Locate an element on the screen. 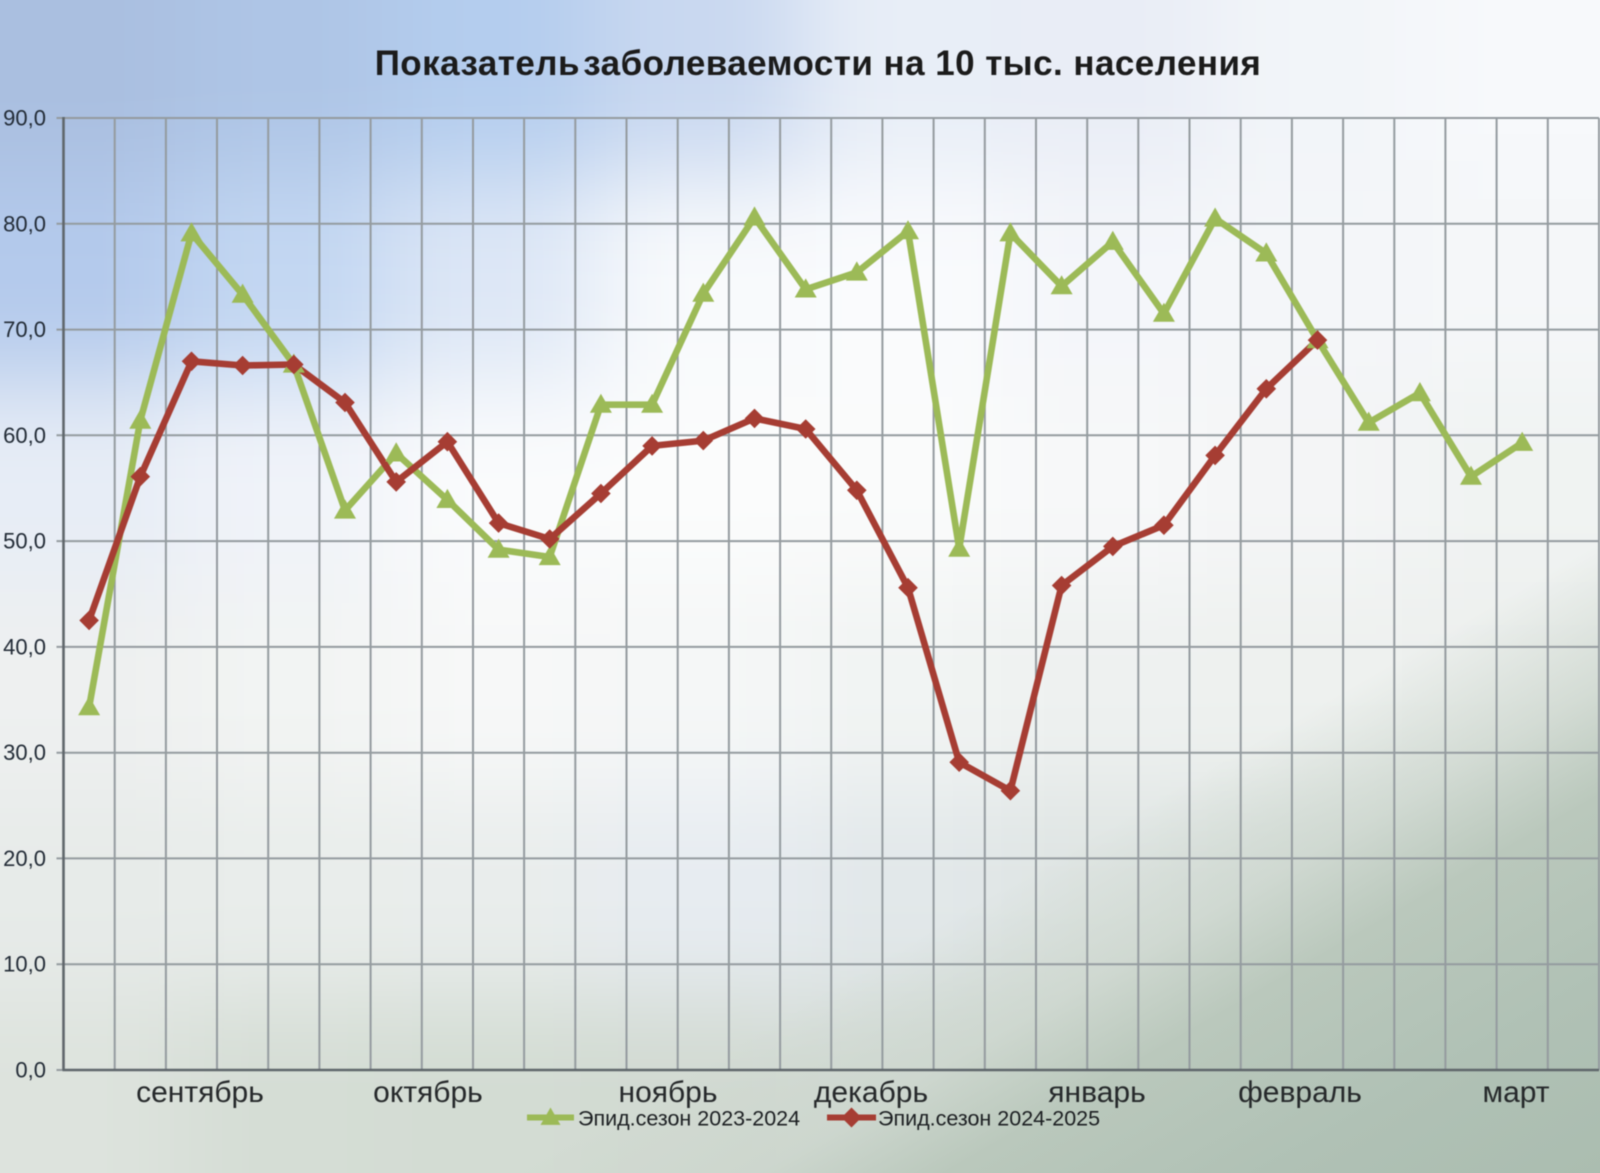  svg-text: 10,0 is located at coordinates (24, 964).